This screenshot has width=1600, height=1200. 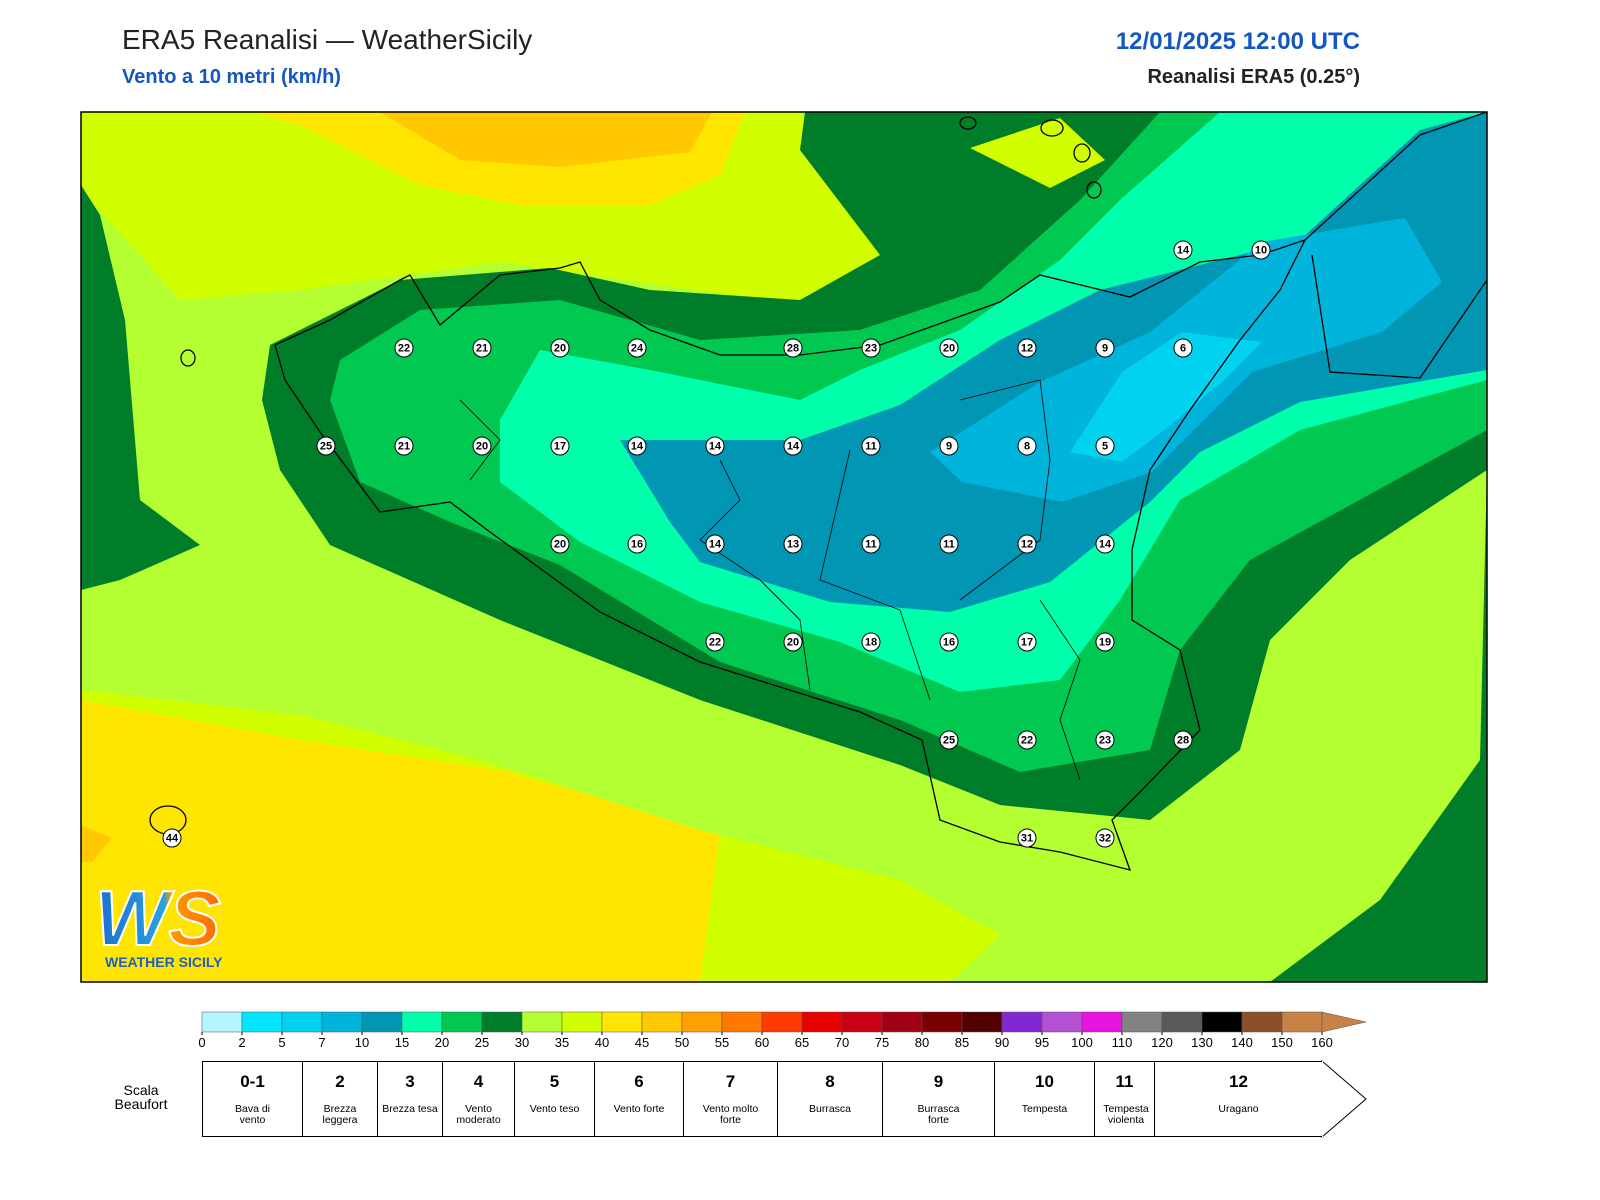 I want to click on beaufort-level: 6 Vento forte, so click(x=638, y=1099).